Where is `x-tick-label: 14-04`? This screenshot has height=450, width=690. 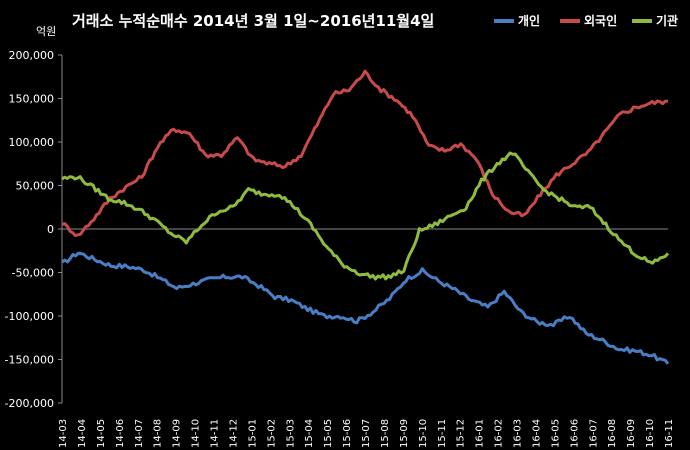 x-tick-label: 14-04 is located at coordinates (82, 433).